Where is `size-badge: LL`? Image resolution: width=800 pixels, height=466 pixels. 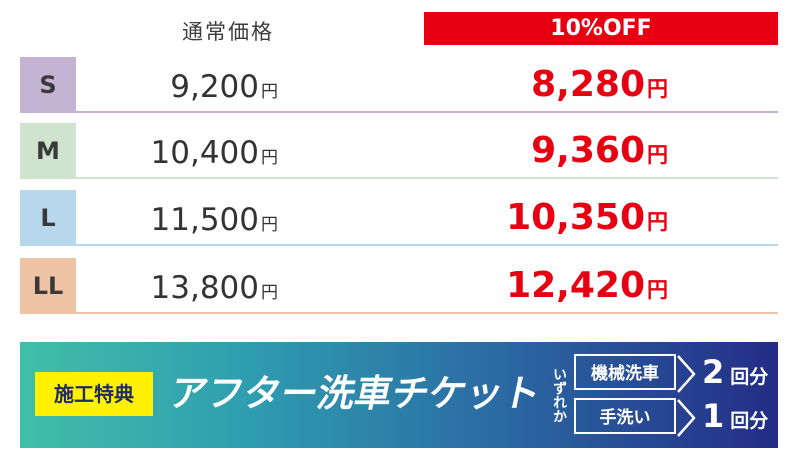
size-badge: LL is located at coordinates (48, 286).